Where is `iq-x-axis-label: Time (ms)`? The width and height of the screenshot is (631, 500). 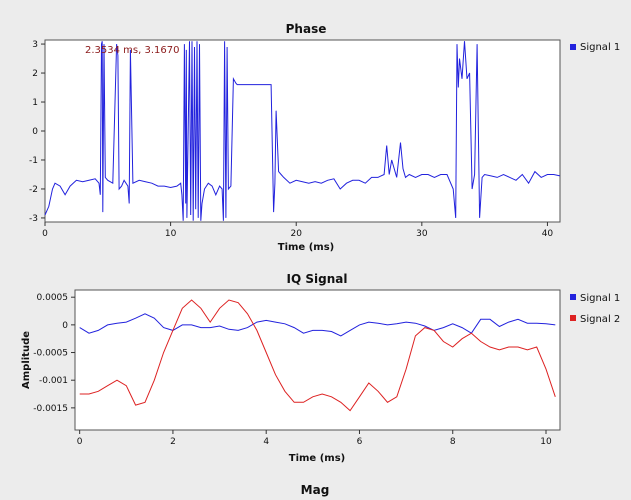
iq-x-axis-label: Time (ms) is located at coordinates (317, 458).